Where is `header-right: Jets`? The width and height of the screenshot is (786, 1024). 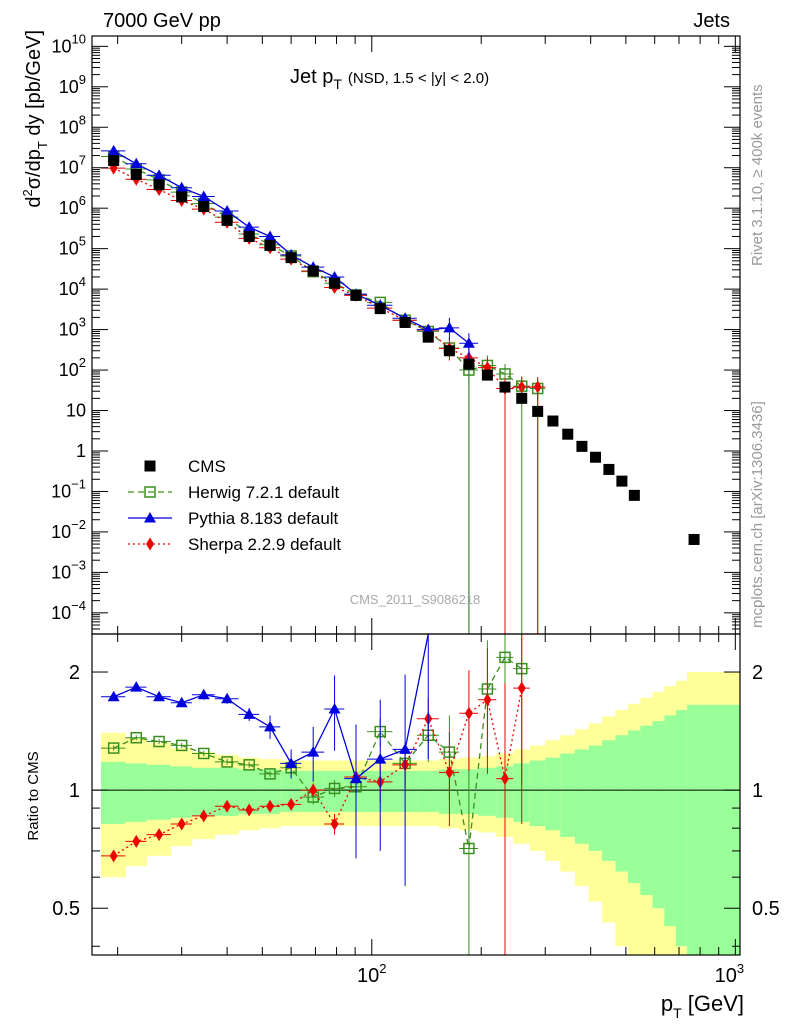 header-right: Jets is located at coordinates (711, 21).